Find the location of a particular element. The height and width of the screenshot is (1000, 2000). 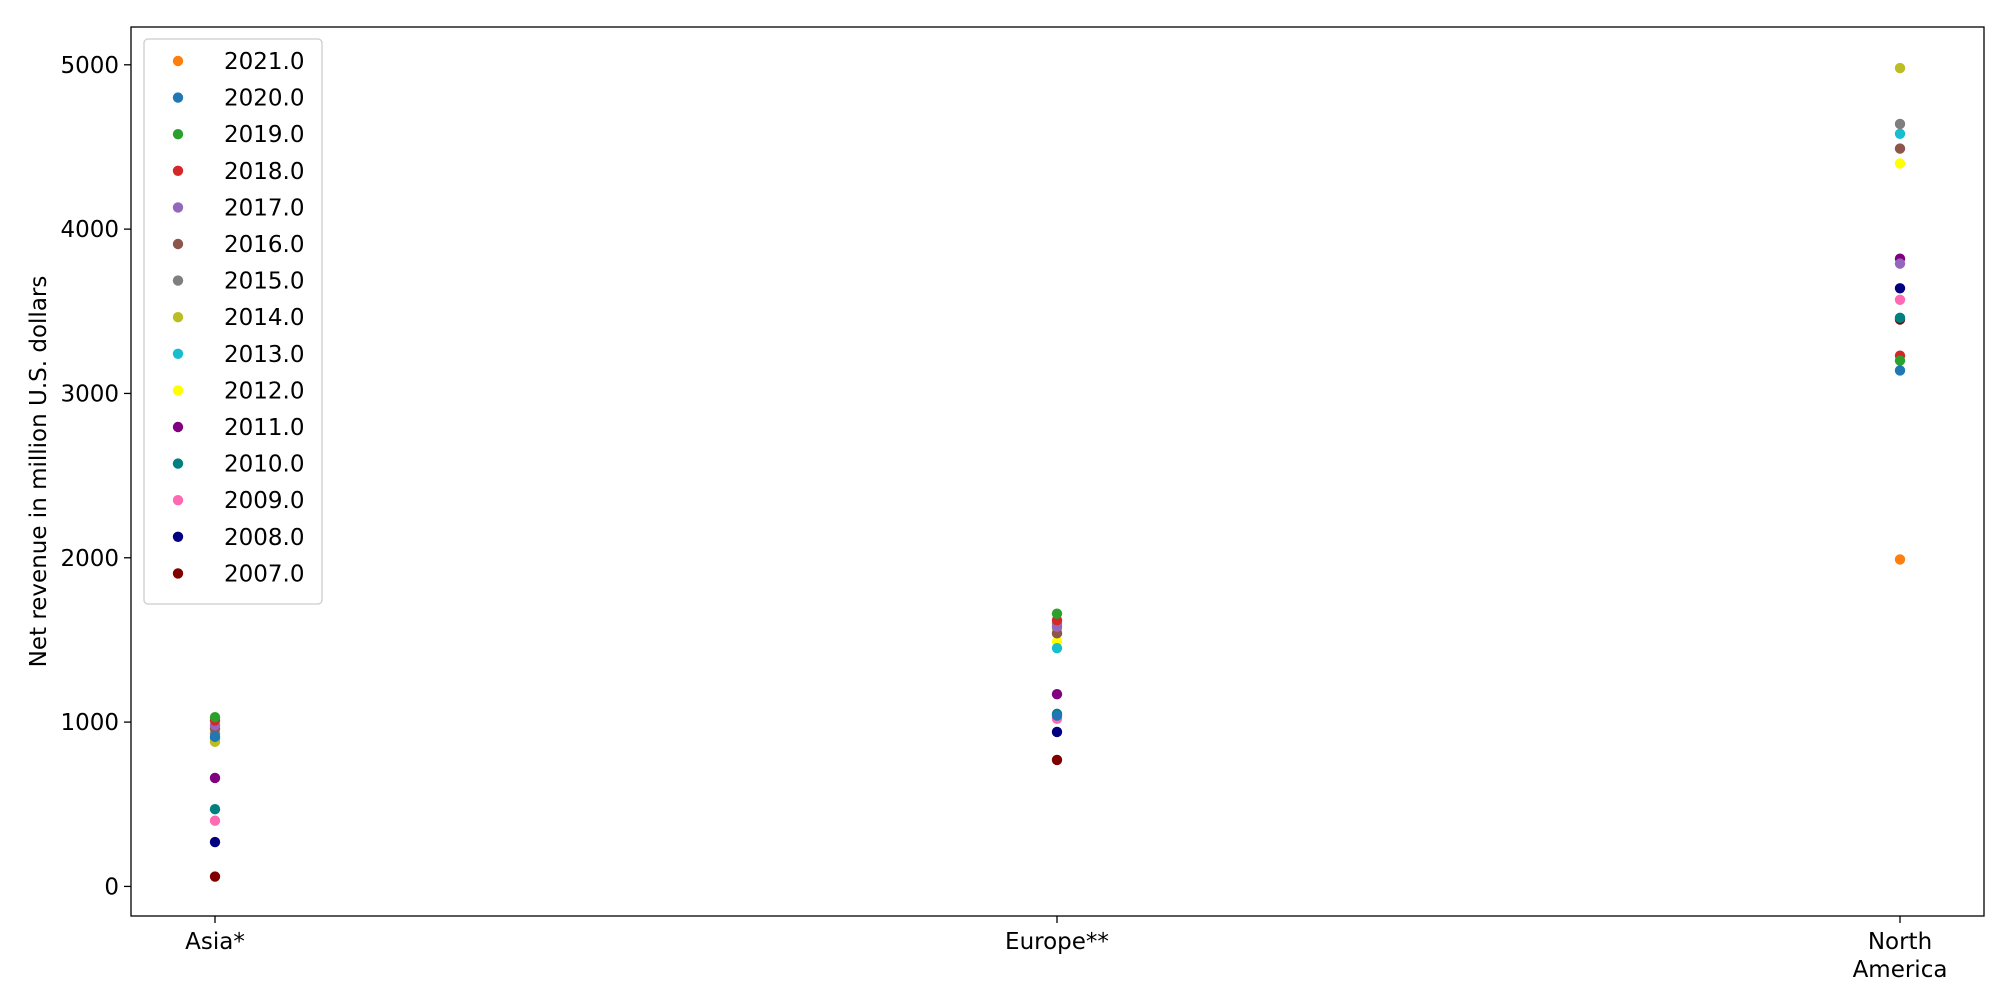

x-tick-label: Asia* is located at coordinates (215, 942).